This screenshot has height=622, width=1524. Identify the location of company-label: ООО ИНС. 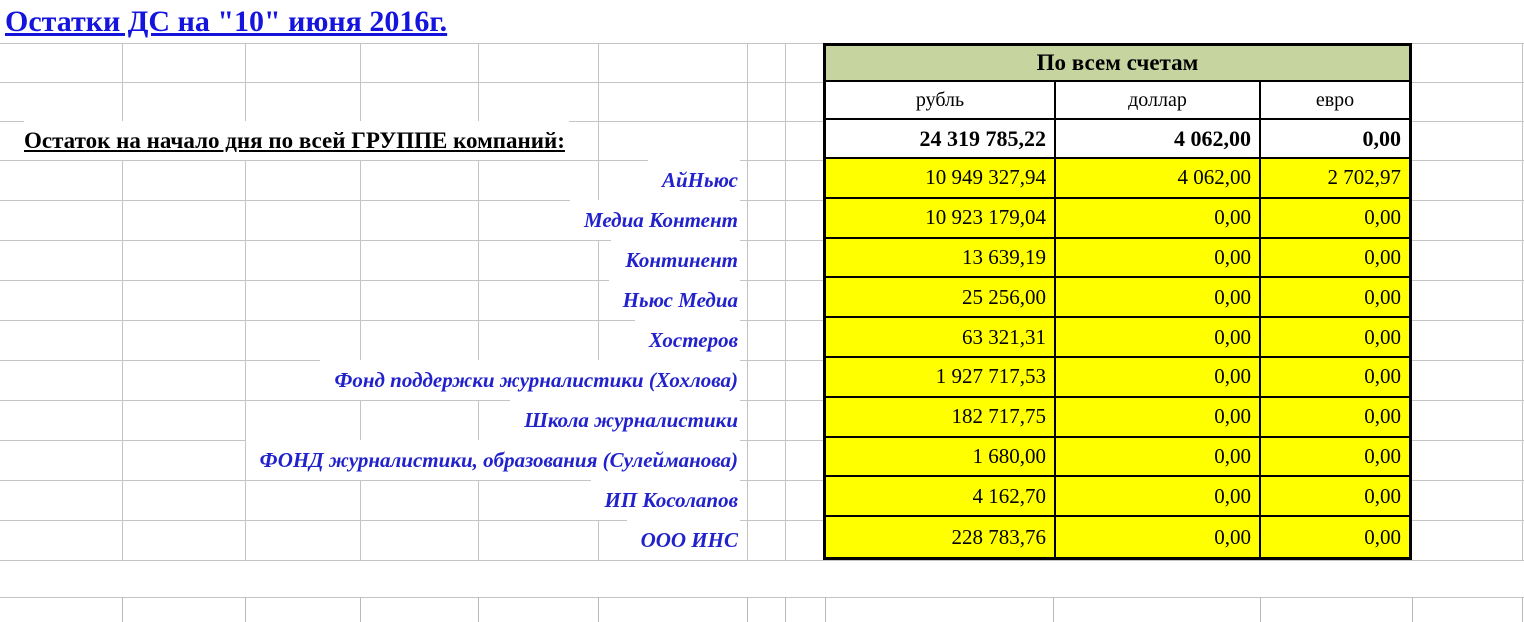
(683, 540).